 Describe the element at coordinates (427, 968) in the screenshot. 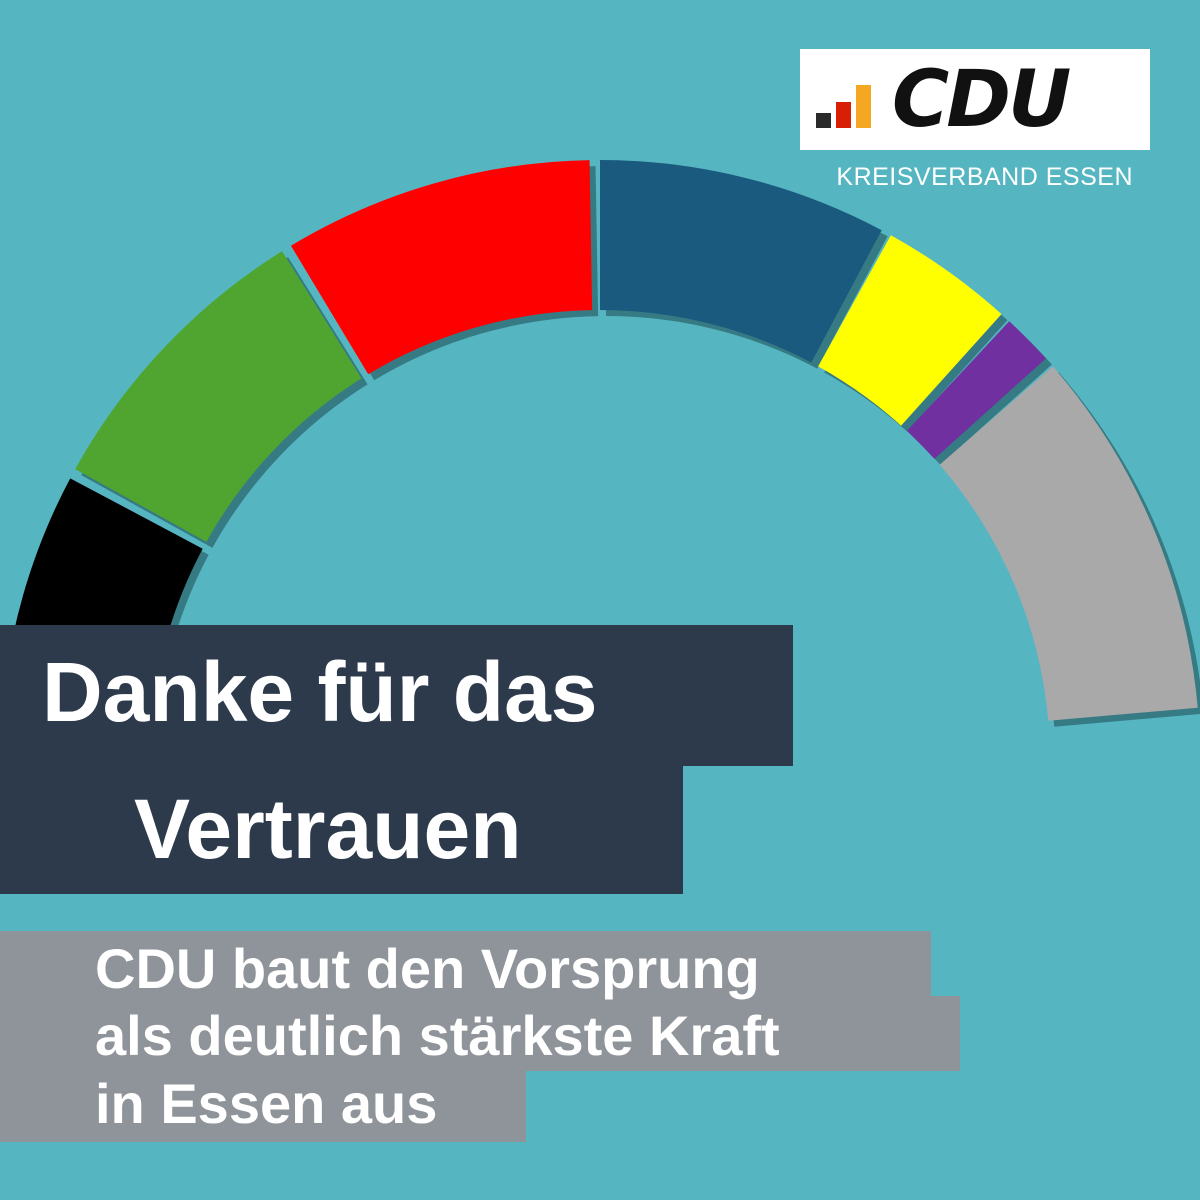

I see `subline-line-1: CDU baut den Vorsprung` at that location.